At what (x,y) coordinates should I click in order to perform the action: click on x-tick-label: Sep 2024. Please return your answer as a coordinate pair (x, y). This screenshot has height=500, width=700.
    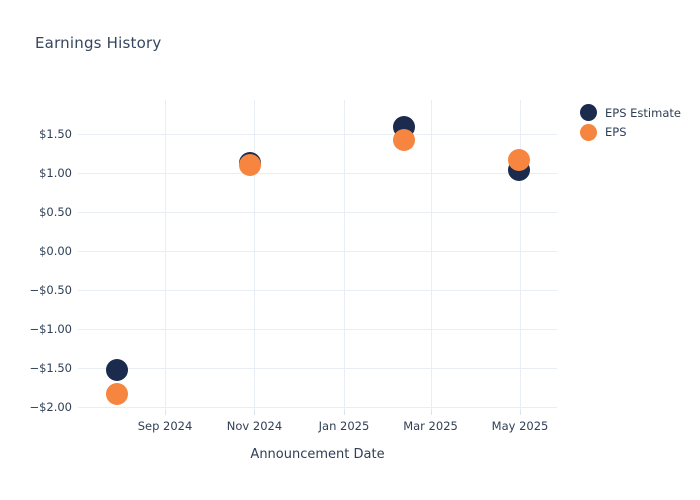
    Looking at the image, I should click on (165, 426).